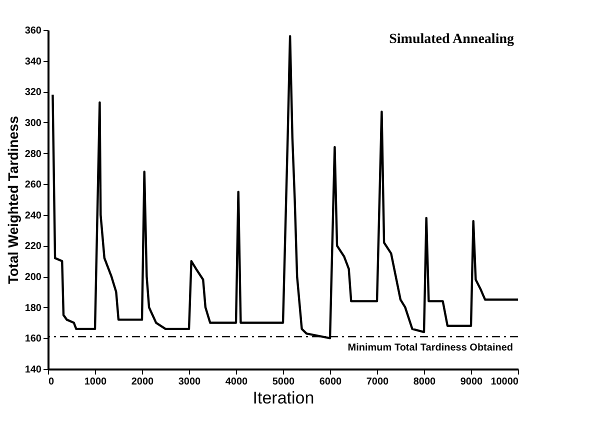  I want to click on y-tick-label: 220, so click(33, 246).